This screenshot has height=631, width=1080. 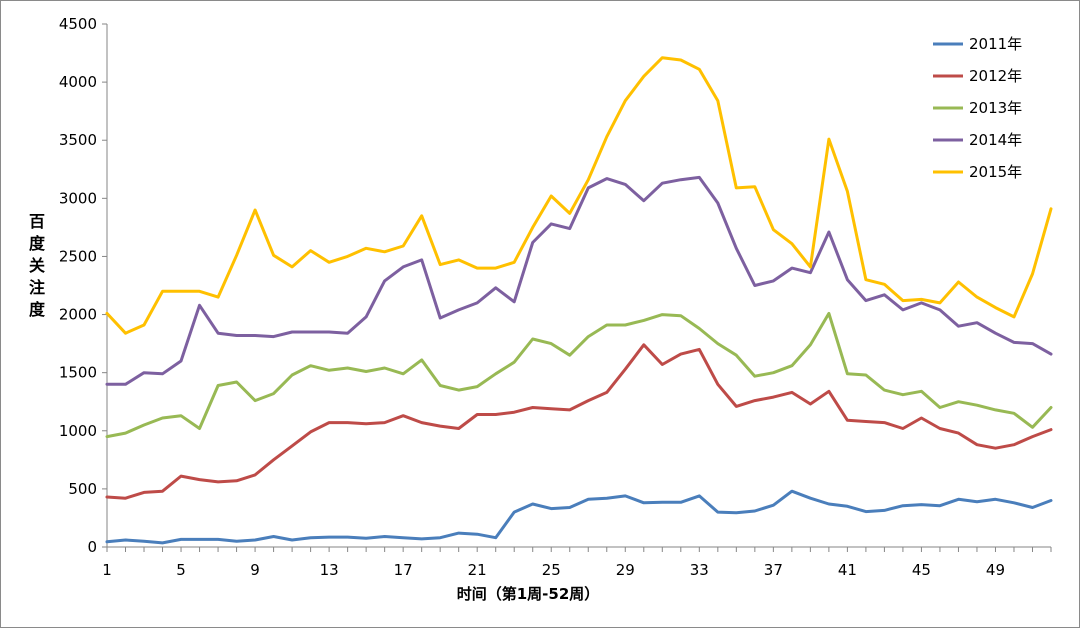 I want to click on y-tick-label: 4500, so click(x=78, y=24).